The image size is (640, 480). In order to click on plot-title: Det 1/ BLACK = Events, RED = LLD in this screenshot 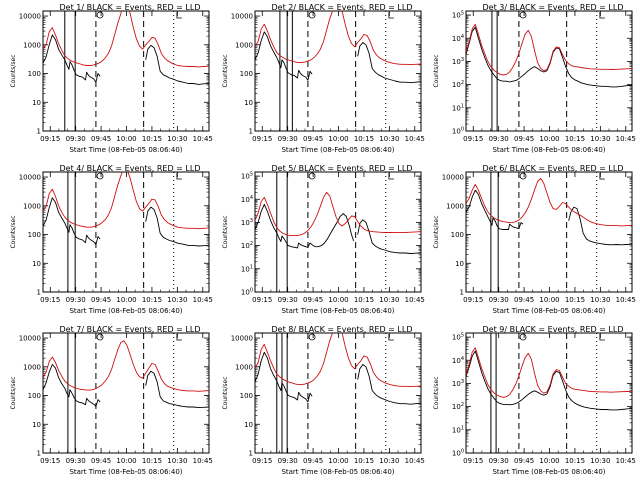, I will do `click(130, 7)`.